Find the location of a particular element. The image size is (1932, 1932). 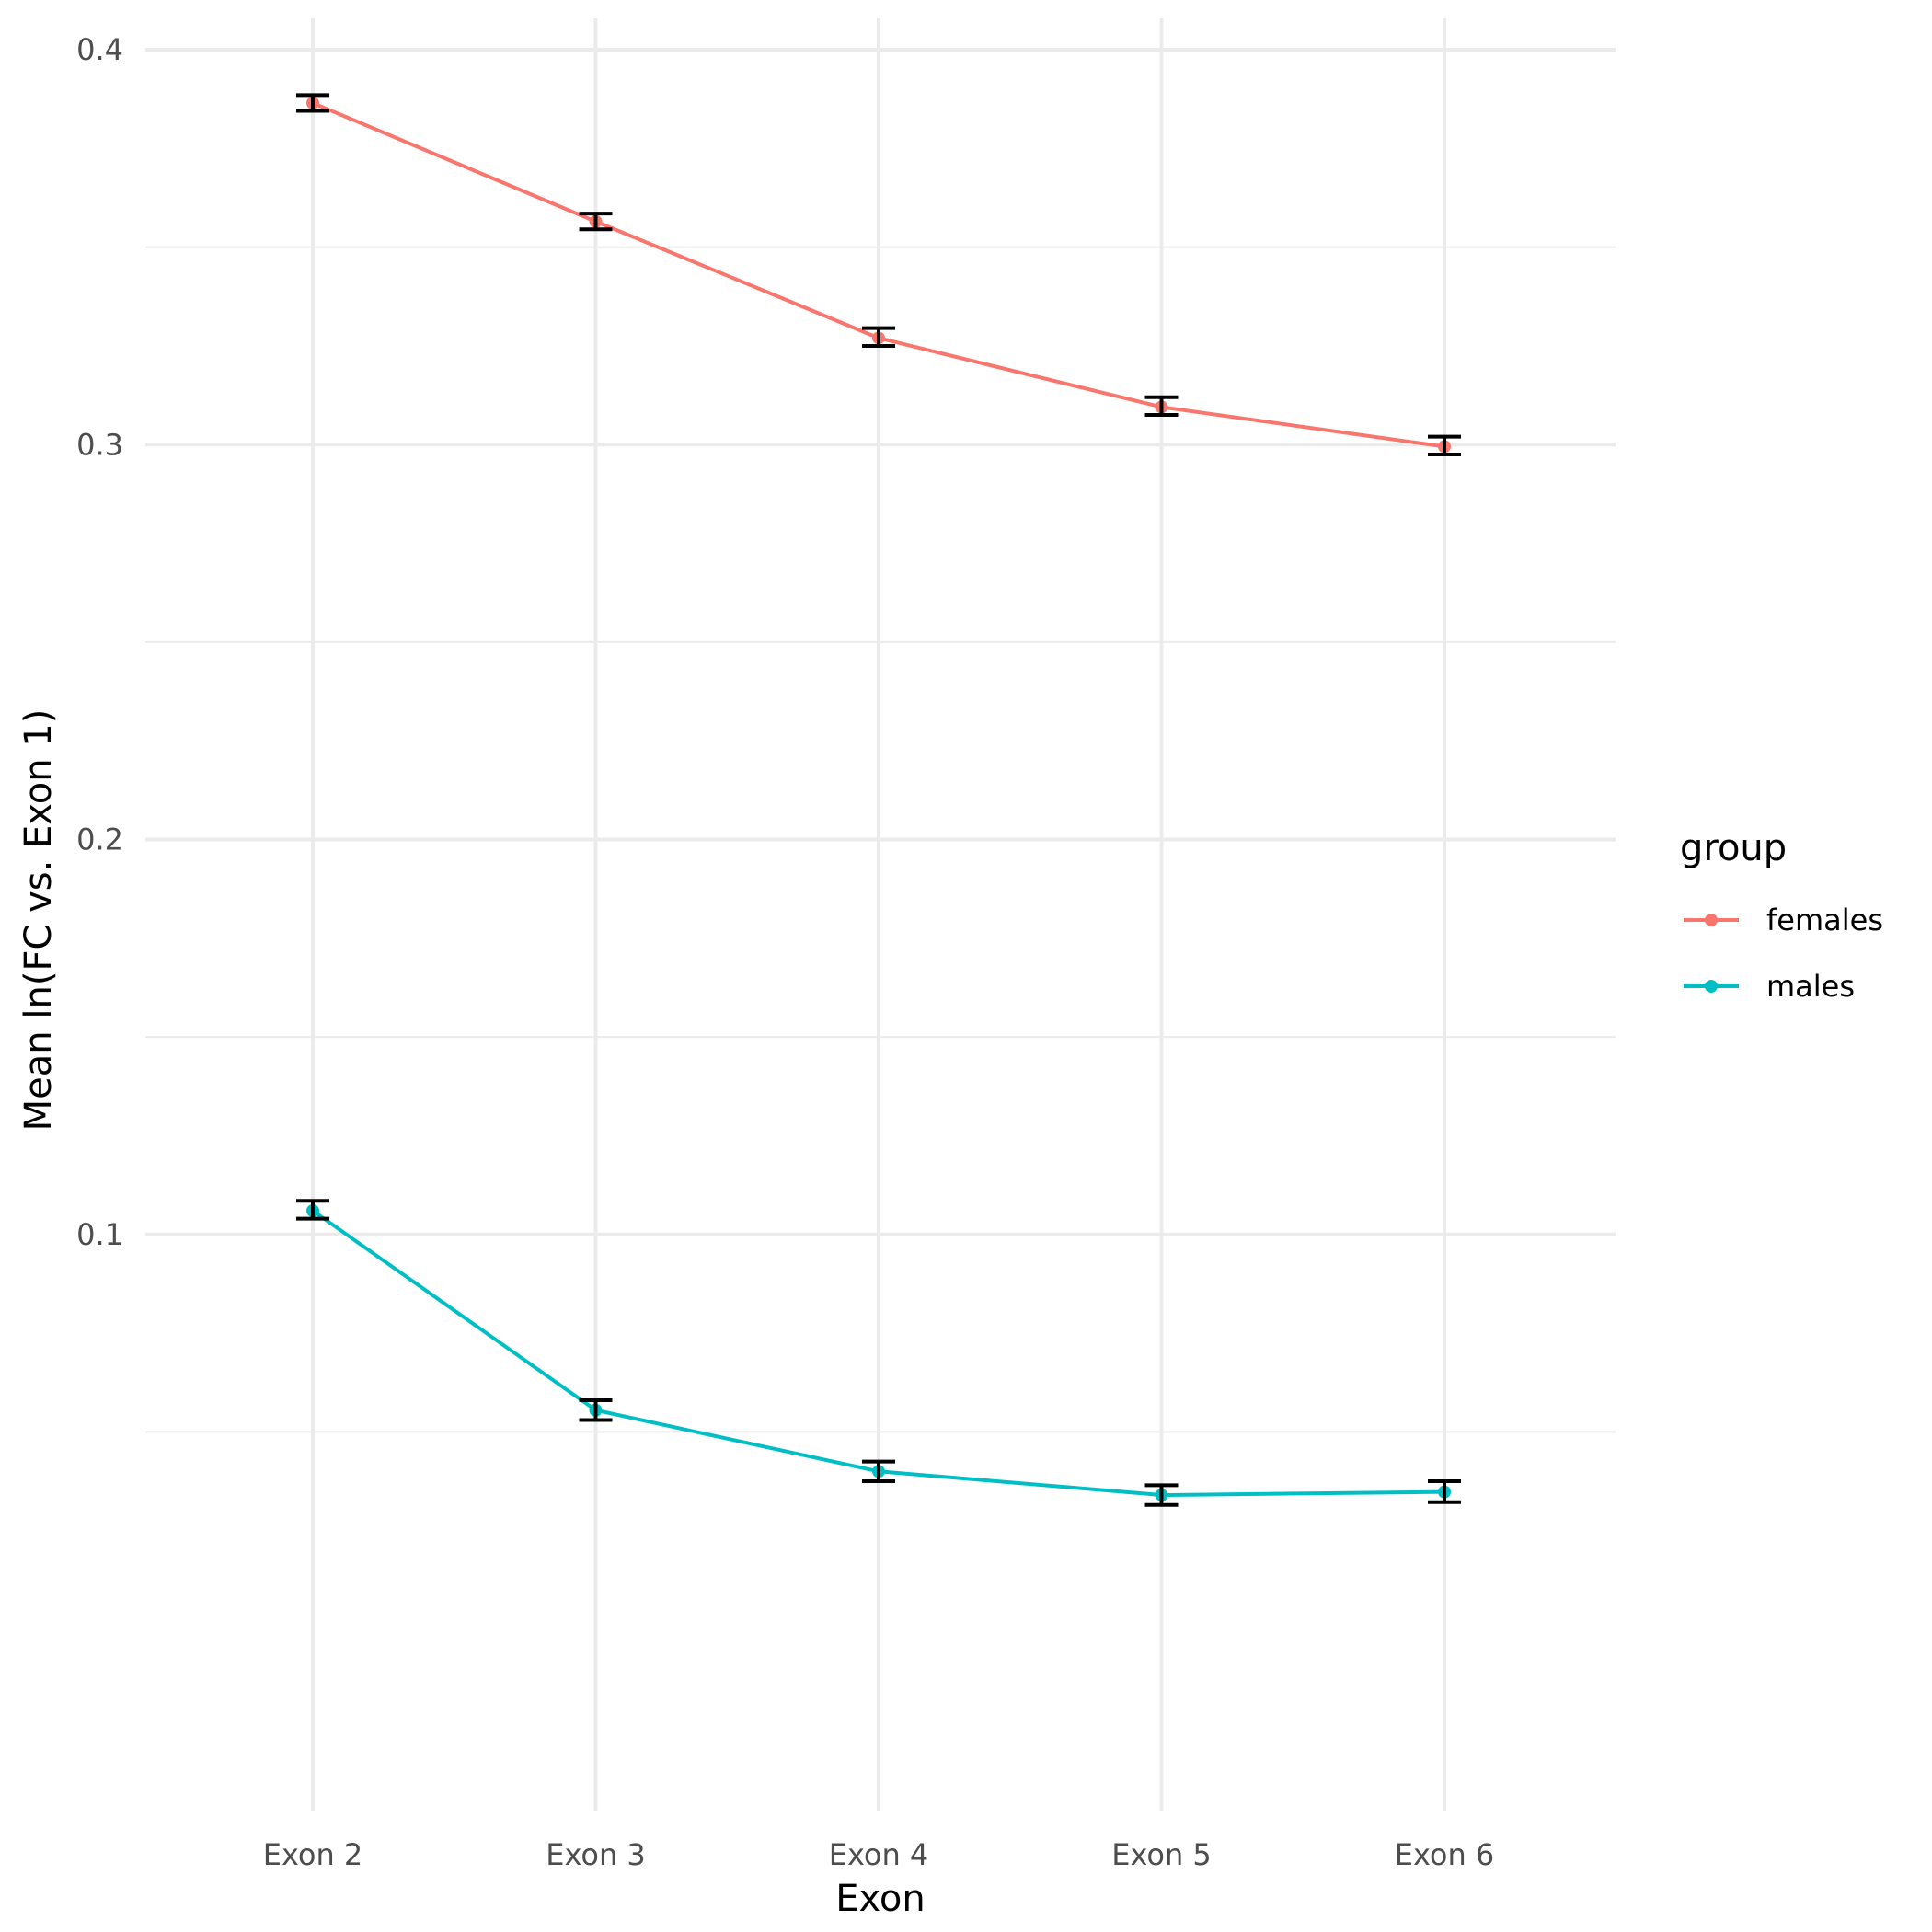

y-tick-label: 0.1 is located at coordinates (99, 1234).